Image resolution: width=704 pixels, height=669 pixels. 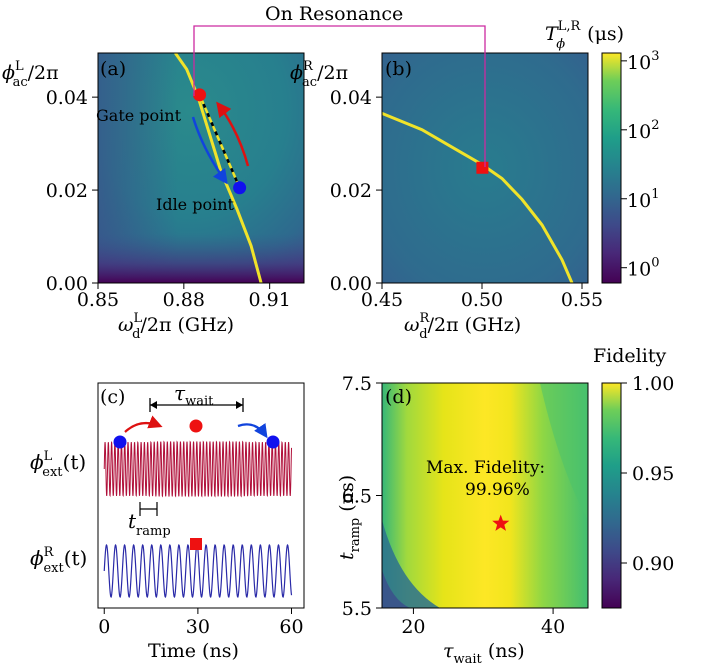 What do you see at coordinates (176, 326) in the screenshot?
I see `panel-a-xlabel: ωL d/2π (GHz)` at bounding box center [176, 326].